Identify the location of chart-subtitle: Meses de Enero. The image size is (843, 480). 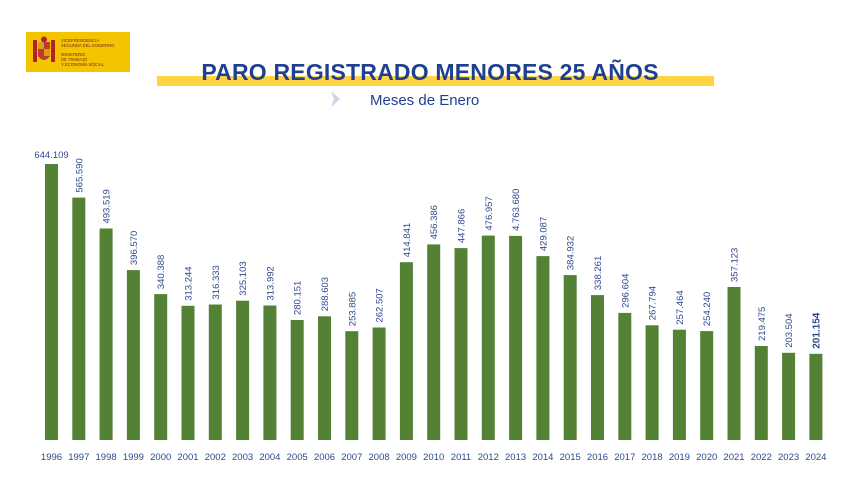
(425, 100).